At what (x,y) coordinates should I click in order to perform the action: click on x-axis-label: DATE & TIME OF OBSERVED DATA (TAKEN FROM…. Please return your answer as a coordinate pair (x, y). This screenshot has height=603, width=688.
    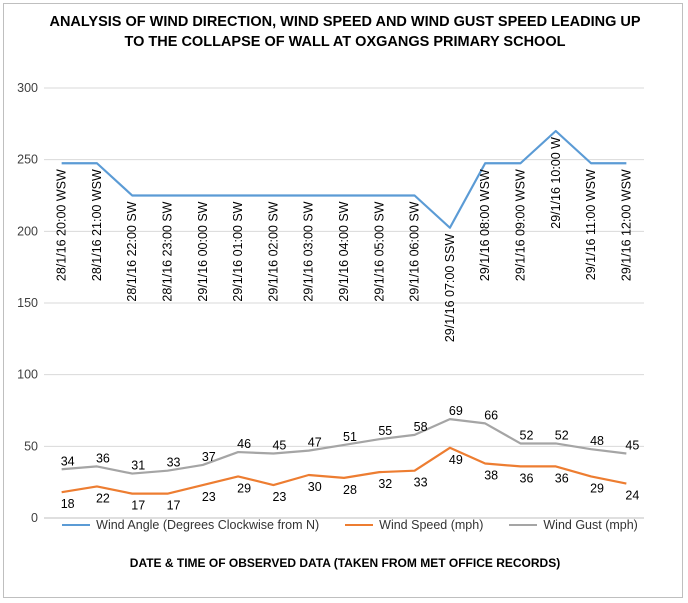
    Looking at the image, I should click on (345, 563).